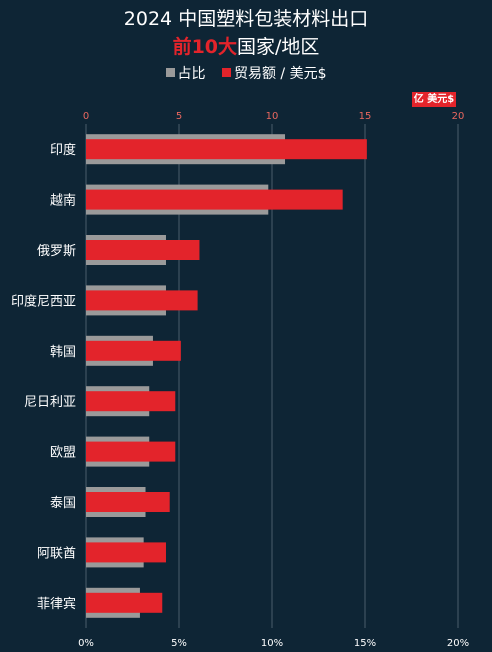  Describe the element at coordinates (63, 503) in the screenshot. I see `category-label: 泰国` at that location.